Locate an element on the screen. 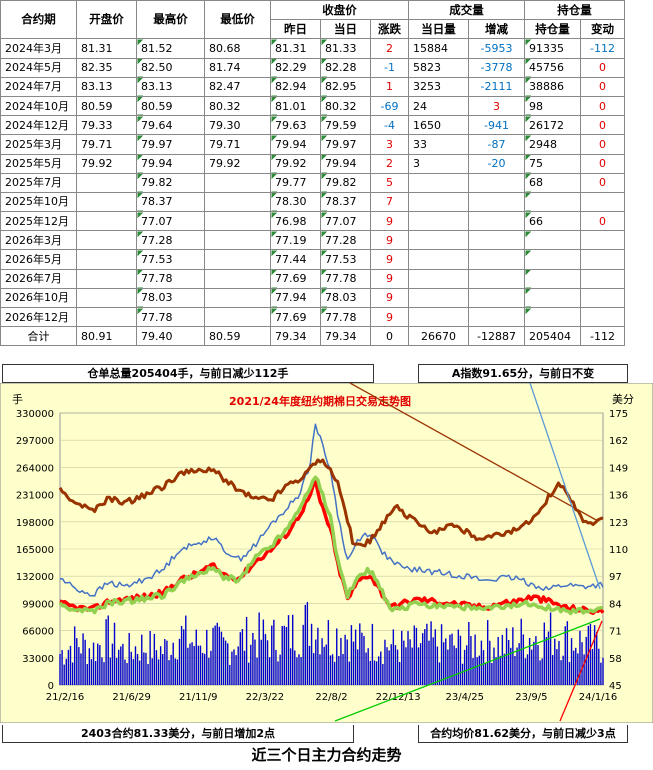 This screenshot has height=770, width=653. cell-change: 0 is located at coordinates (389, 336).